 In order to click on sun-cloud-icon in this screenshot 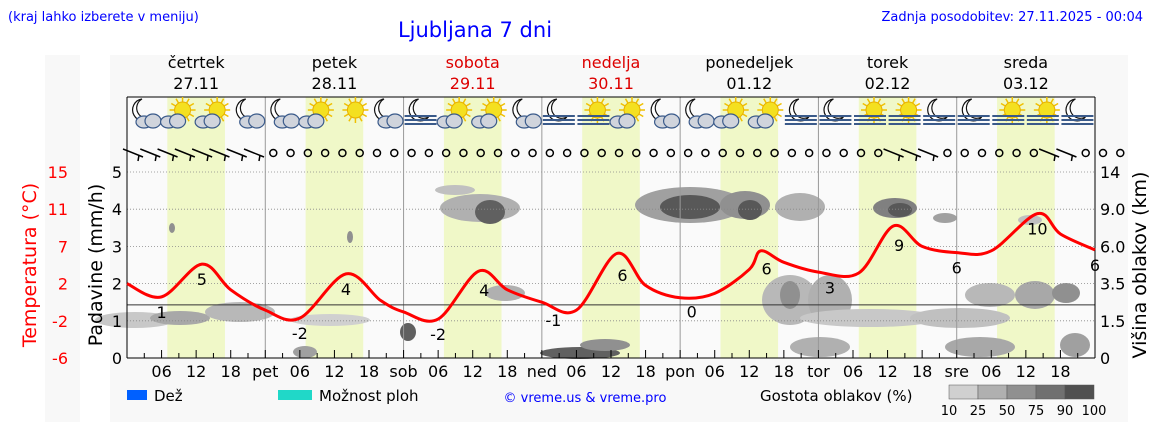, I will do `click(765, 113)`.